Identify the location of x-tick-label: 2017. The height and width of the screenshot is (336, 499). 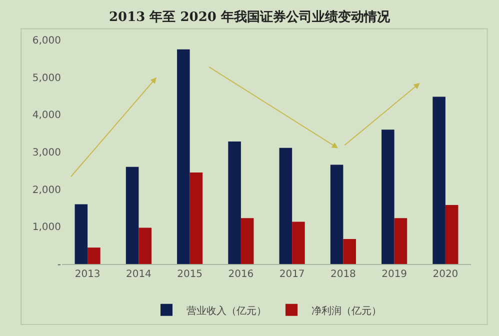
(292, 274).